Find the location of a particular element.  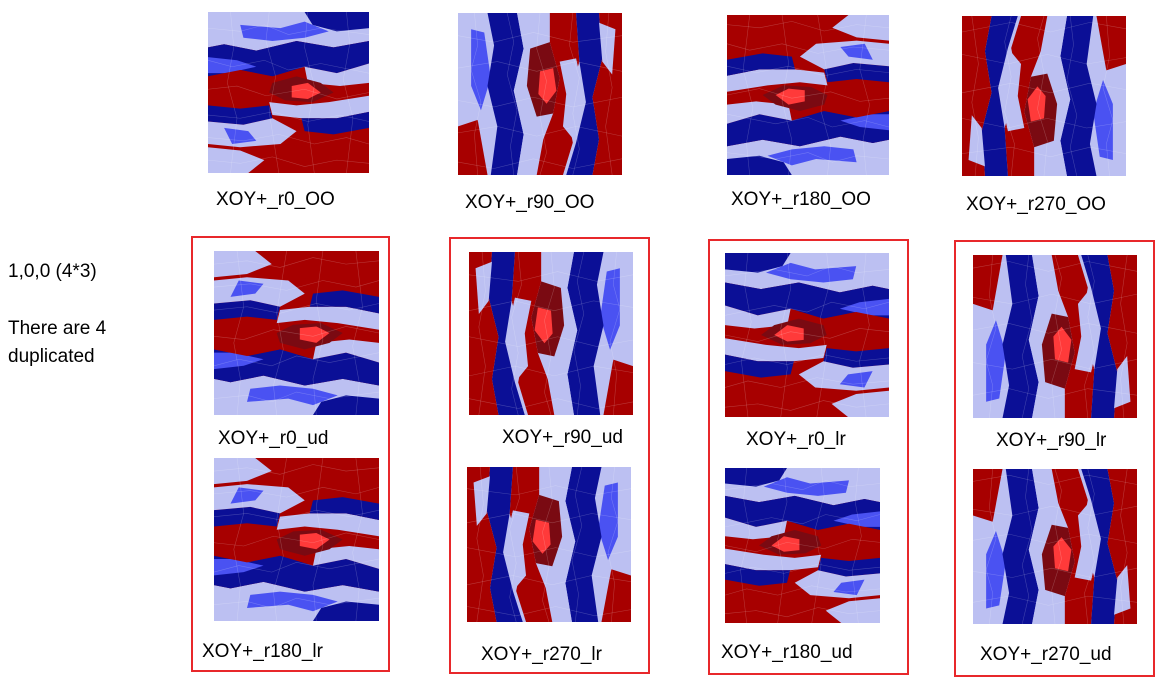

caption-r0-ud: XOY+_r0_ud is located at coordinates (273, 438).